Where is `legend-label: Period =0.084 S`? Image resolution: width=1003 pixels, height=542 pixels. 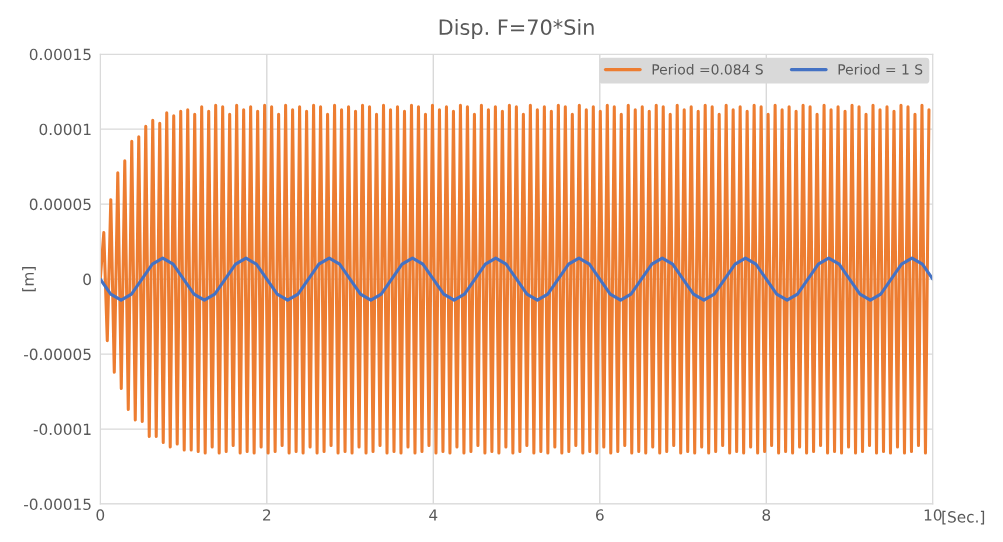
legend-label: Period =0.084 S is located at coordinates (707, 69).